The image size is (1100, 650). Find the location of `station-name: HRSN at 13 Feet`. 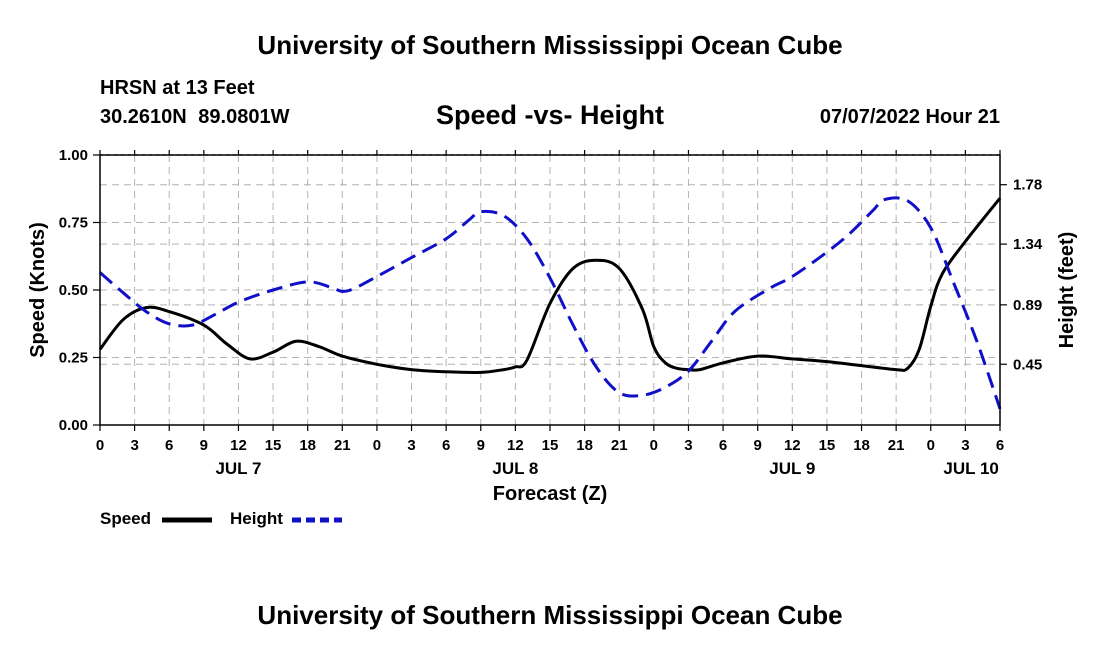

station-name: HRSN at 13 Feet is located at coordinates (177, 88).